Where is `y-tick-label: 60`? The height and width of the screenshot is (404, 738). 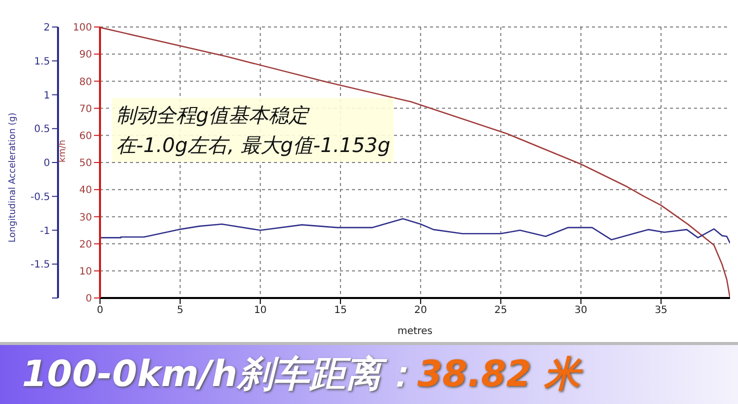
y-tick-label: 60 is located at coordinates (85, 136).